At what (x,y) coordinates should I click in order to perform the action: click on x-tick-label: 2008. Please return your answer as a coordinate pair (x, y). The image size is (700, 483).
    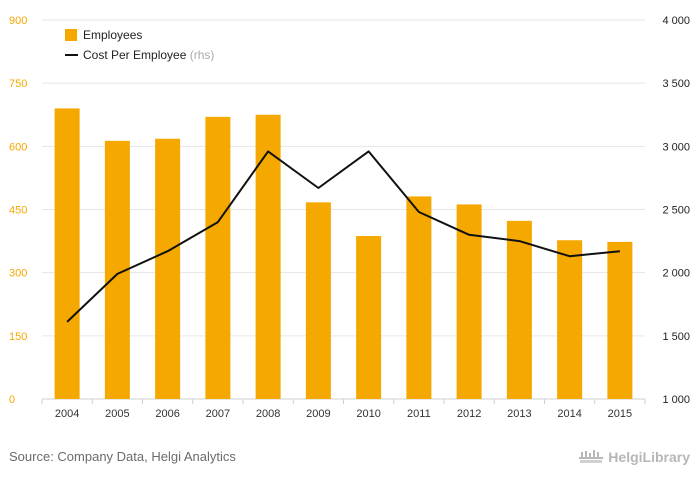
    Looking at the image, I should click on (268, 414).